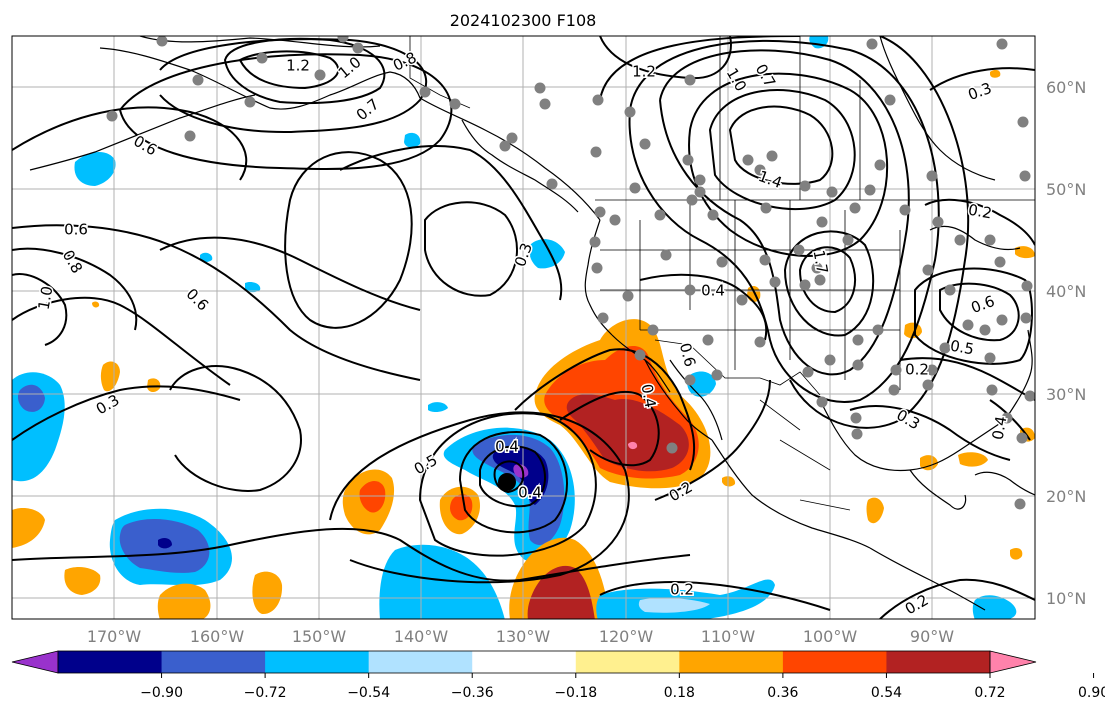 This screenshot has height=712, width=1105. What do you see at coordinates (626, 636) in the screenshot?
I see `lon-label-120w: 120°W` at bounding box center [626, 636].